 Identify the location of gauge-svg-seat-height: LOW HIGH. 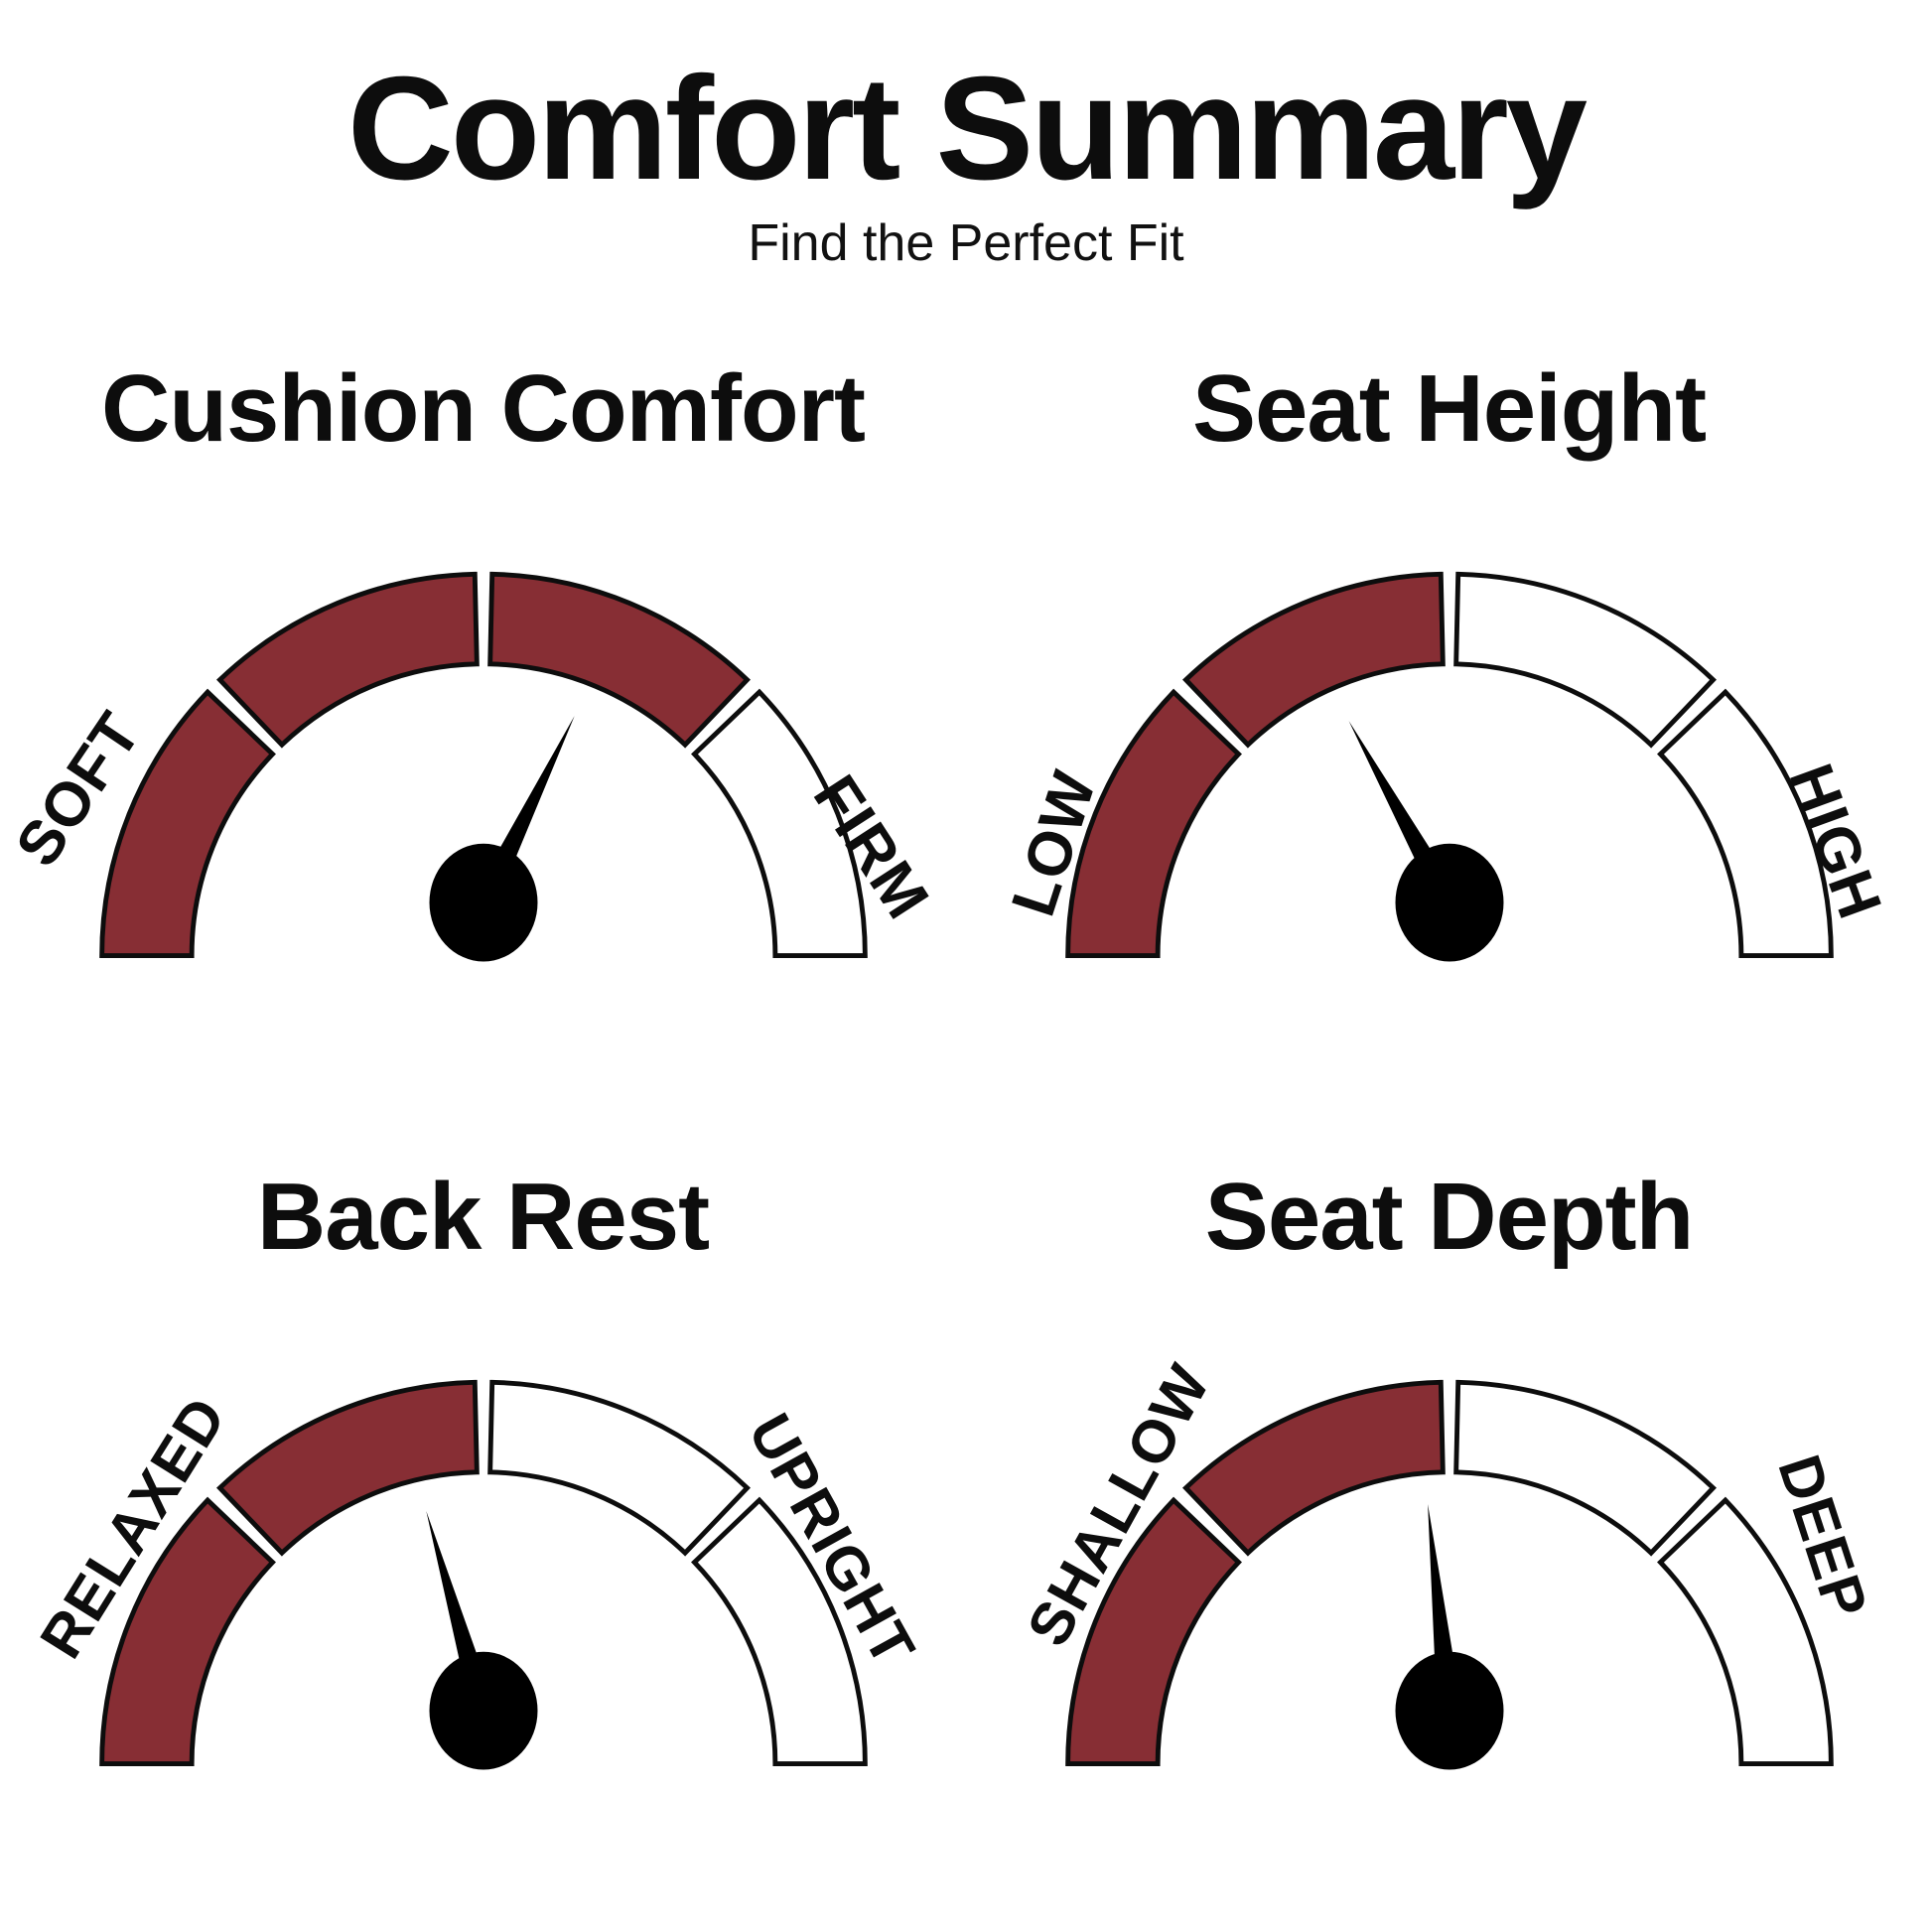
(1446, 767).